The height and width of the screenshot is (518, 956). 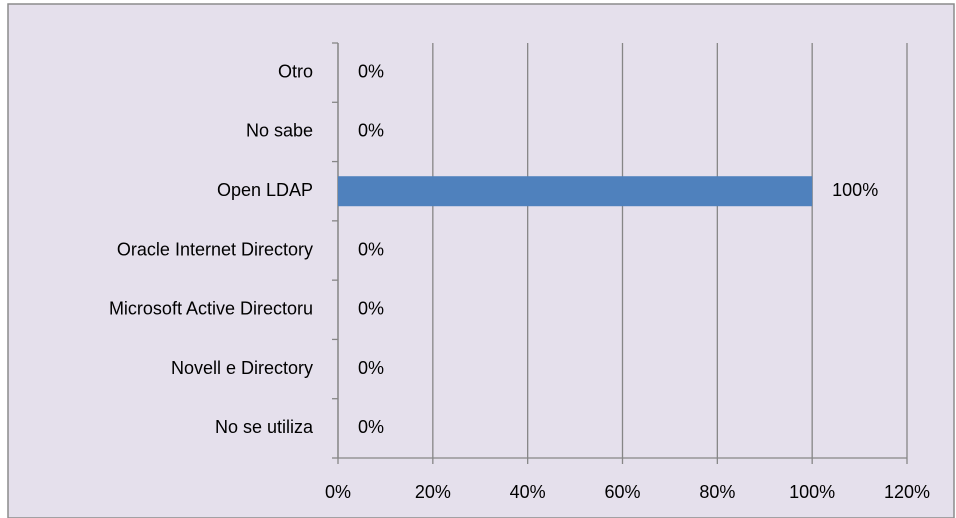 What do you see at coordinates (622, 492) in the screenshot?
I see `x-tick-label: 60%` at bounding box center [622, 492].